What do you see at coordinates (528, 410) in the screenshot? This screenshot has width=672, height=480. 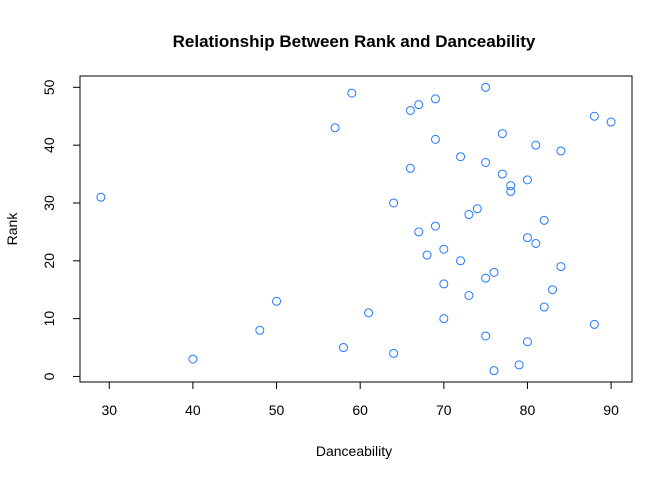 I see `x-tick-label: 80` at bounding box center [528, 410].